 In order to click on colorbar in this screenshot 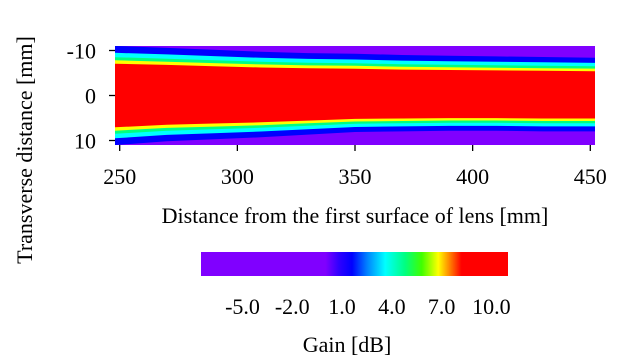, I will do `click(354, 264)`.